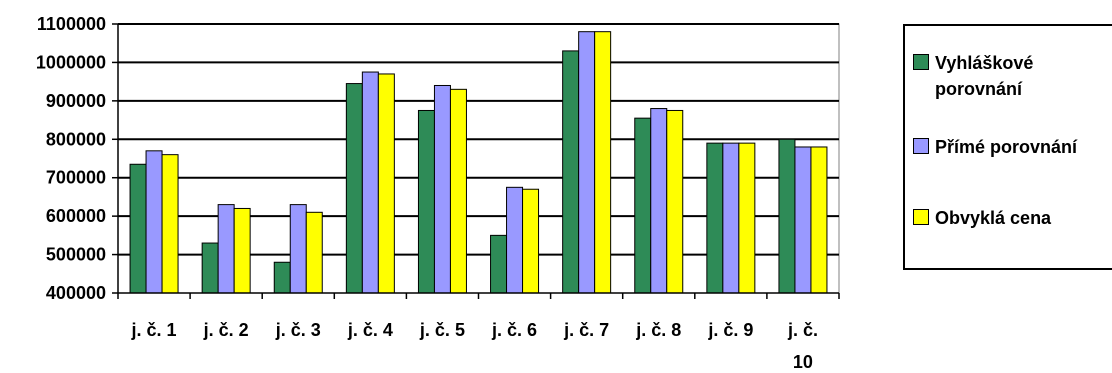 This screenshot has width=1112, height=373. What do you see at coordinates (370, 330) in the screenshot?
I see `x-tick-label: j. č. 4` at bounding box center [370, 330].